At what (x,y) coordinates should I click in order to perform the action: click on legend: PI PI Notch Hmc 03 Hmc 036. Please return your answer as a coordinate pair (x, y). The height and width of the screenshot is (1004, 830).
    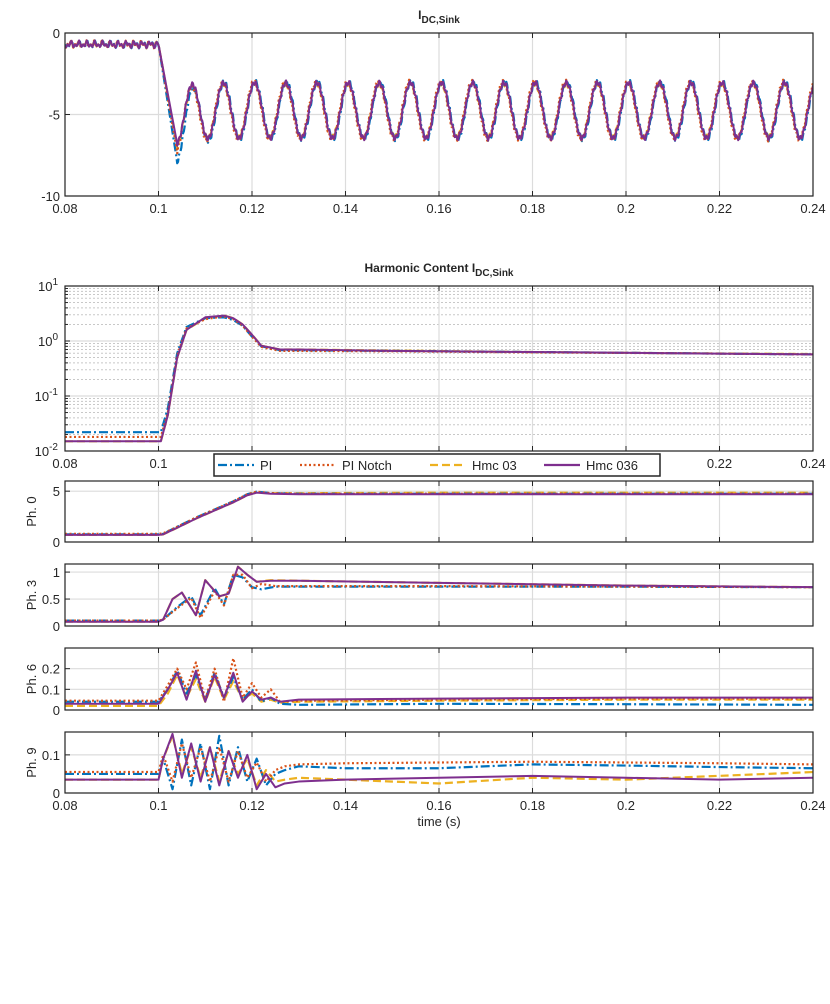
    Looking at the image, I should click on (437, 465).